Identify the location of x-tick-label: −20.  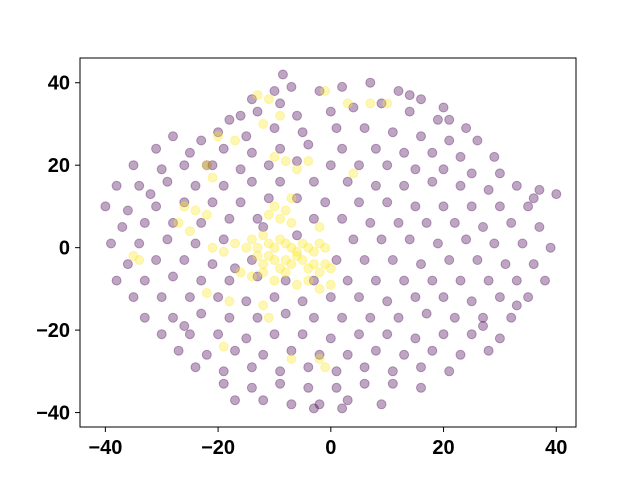
(218, 448).